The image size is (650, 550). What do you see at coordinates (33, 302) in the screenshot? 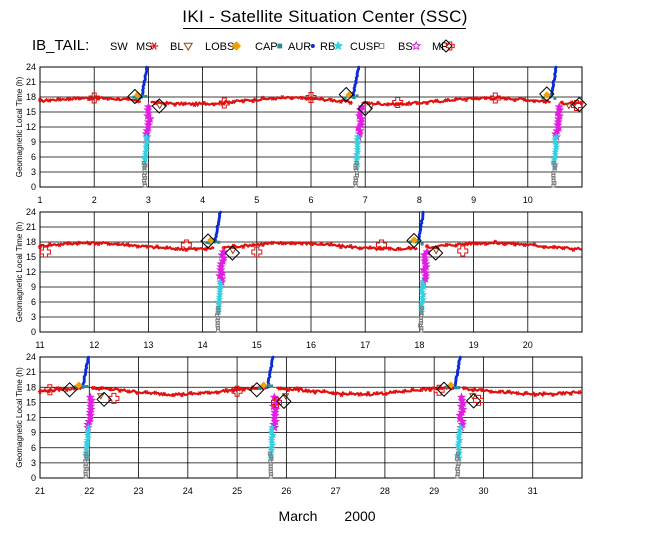
I see `y-tick-label: 6` at bounding box center [33, 302].